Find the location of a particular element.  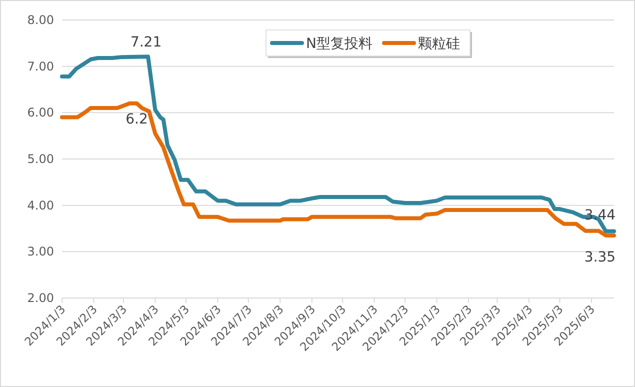

annotation: 7.21 is located at coordinates (146, 42).